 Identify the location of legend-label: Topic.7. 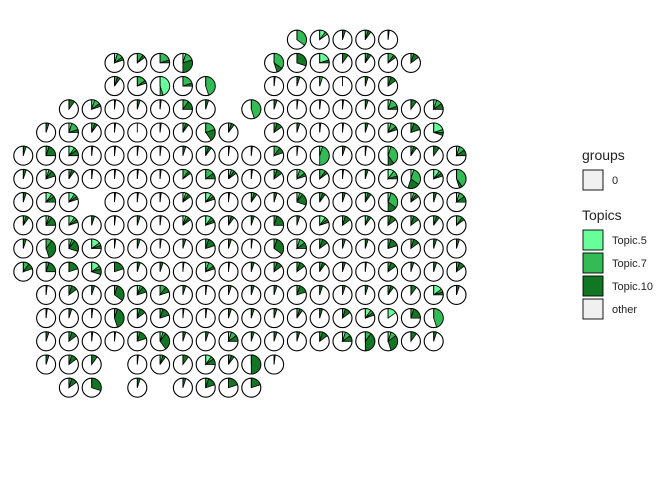
(629, 264).